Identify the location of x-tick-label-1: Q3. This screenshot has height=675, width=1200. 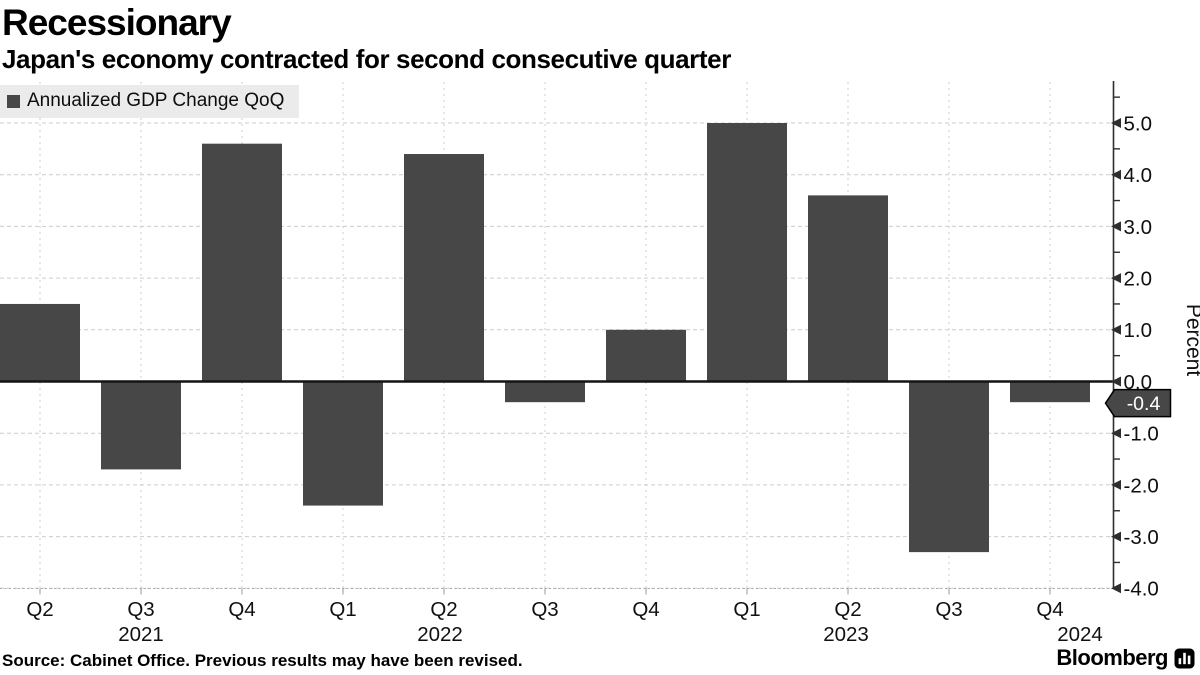
(140, 609).